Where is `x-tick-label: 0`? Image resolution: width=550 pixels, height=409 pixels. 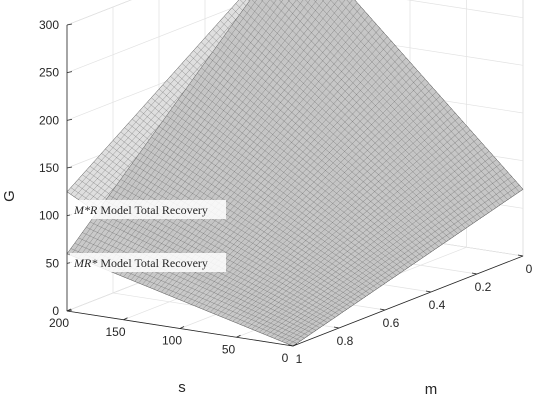 x-tick-label: 0 is located at coordinates (529, 269).